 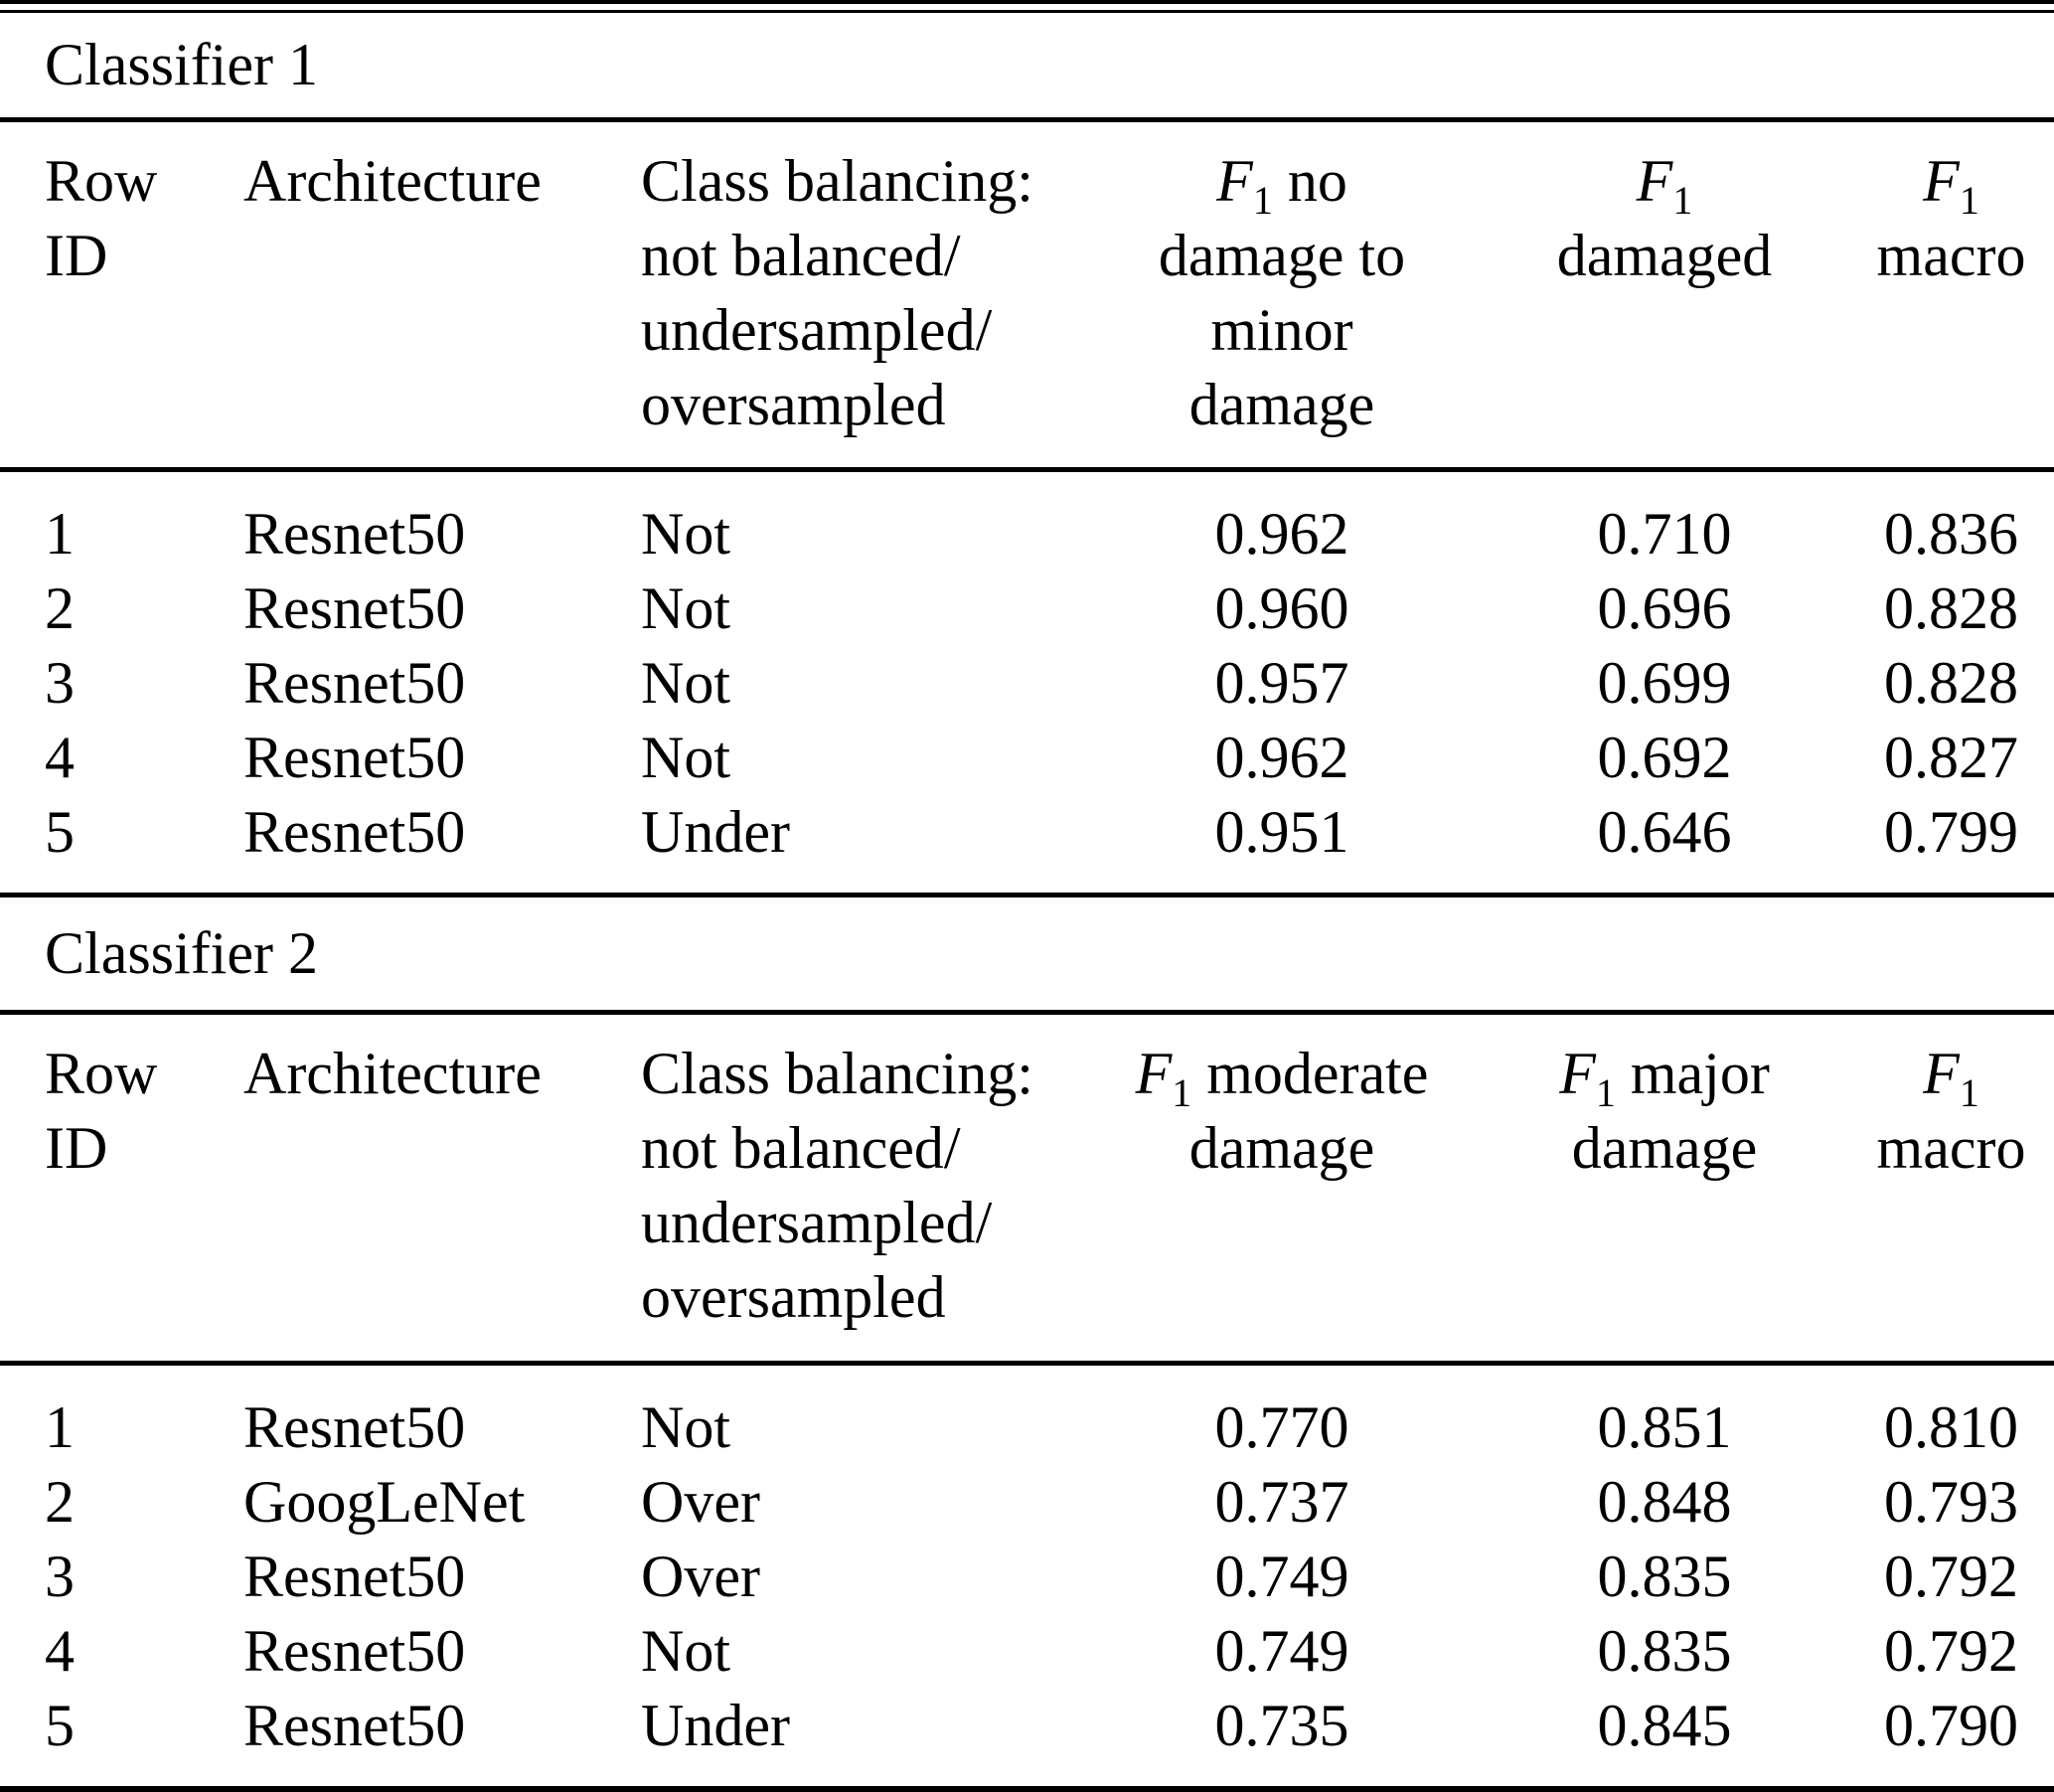 I want to click on f1-value-cell: 0.735, so click(x=1281, y=1725).